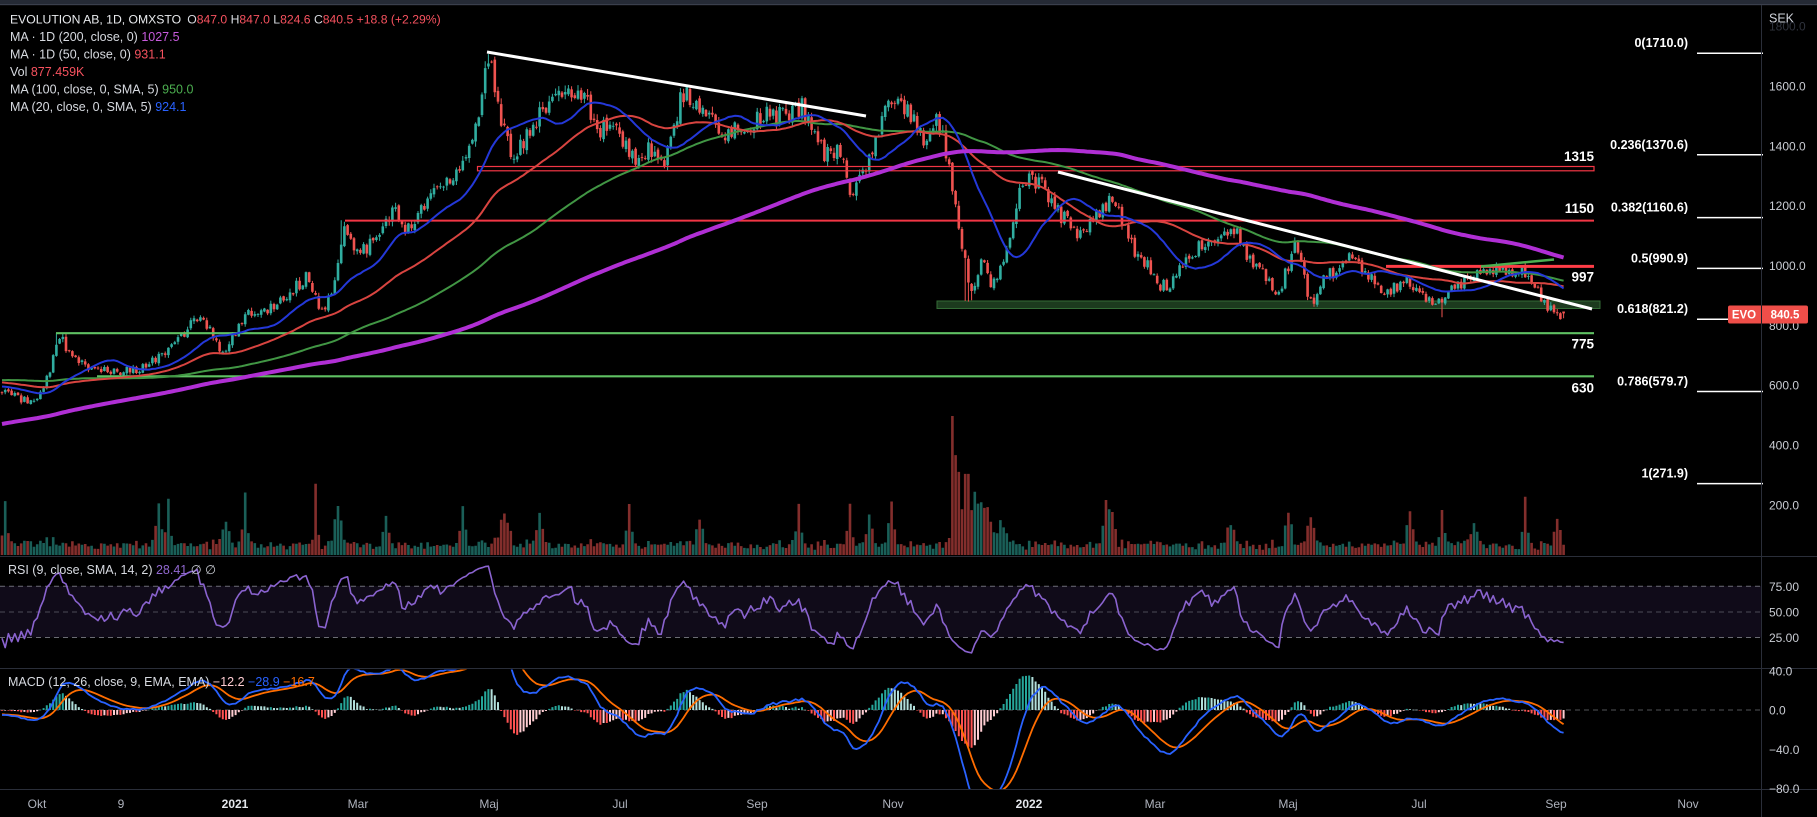  I want to click on svg-text: 997, so click(1582, 277).